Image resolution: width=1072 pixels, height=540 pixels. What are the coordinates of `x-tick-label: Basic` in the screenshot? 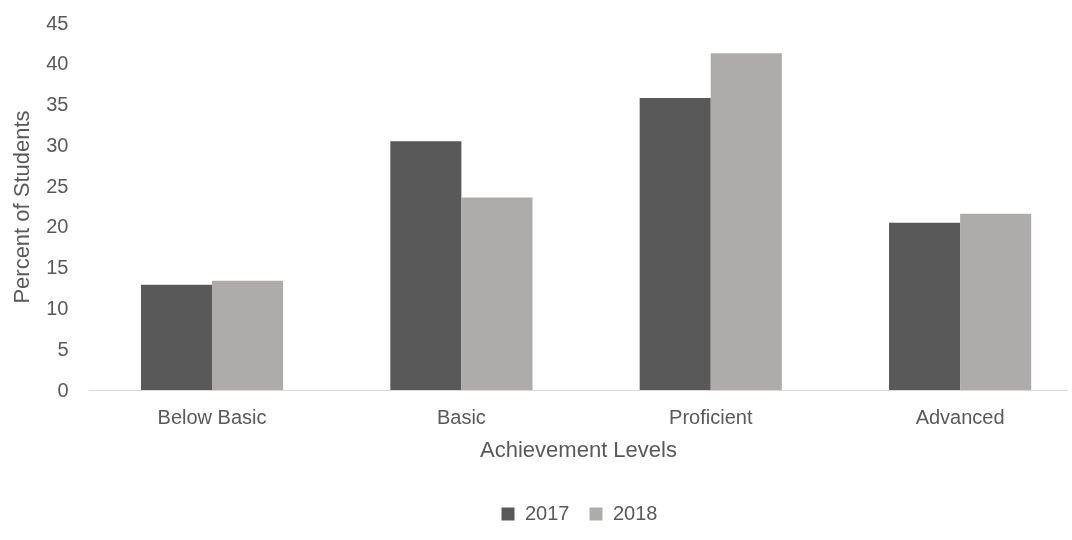 It's located at (461, 416).